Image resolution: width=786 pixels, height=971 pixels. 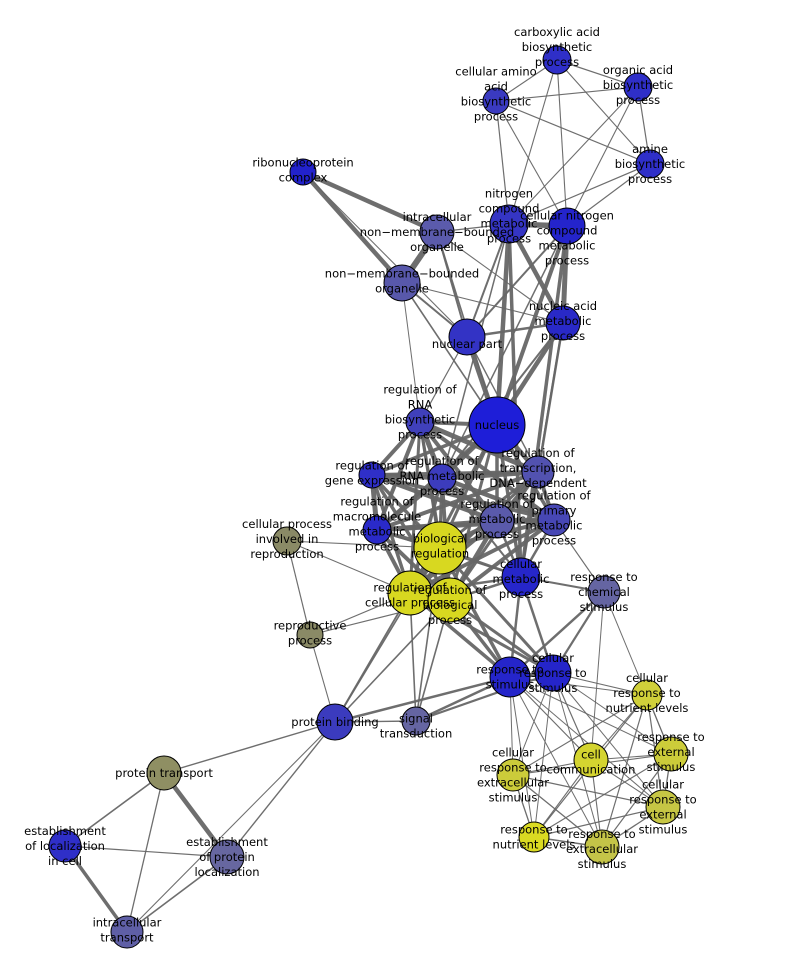 I want to click on graph-node-cellular_response_to_nutrient_levels, so click(x=647, y=695).